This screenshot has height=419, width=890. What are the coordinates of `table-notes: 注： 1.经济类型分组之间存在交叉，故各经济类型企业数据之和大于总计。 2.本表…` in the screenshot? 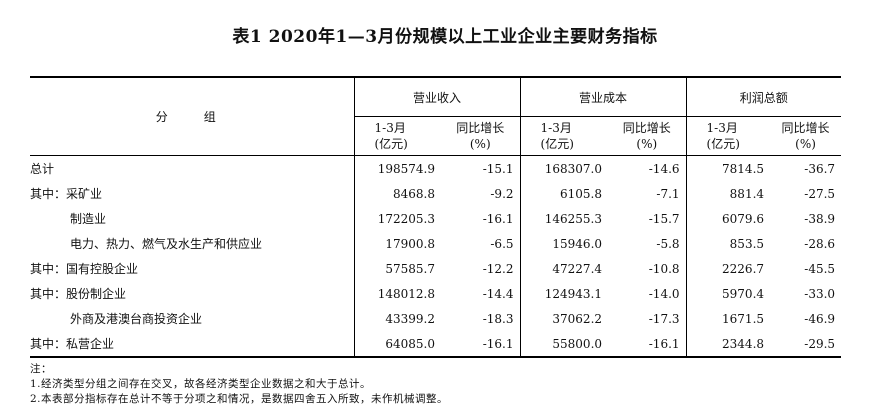 It's located at (445, 384).